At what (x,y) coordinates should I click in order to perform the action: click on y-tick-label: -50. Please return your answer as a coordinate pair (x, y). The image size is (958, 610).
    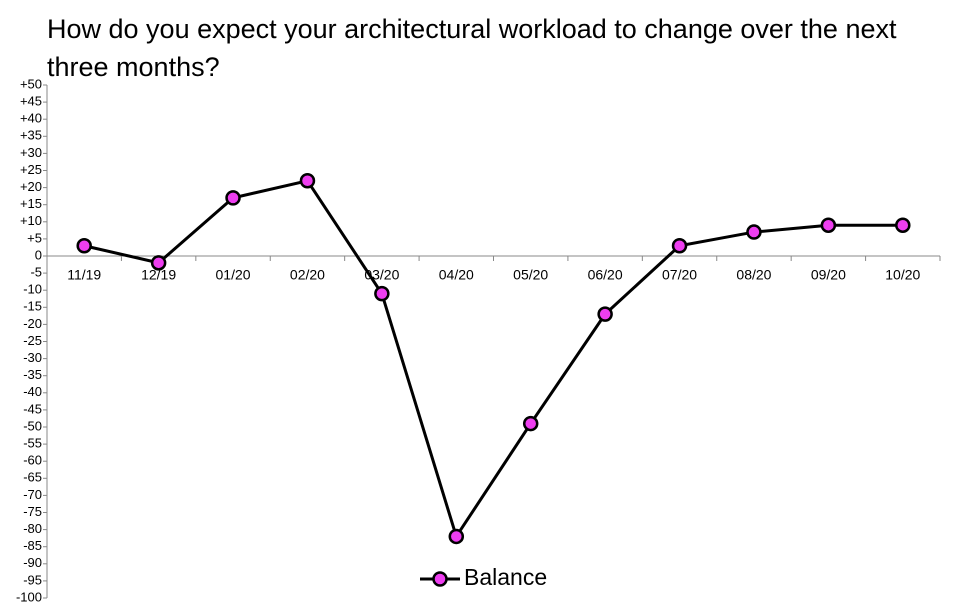
    Looking at the image, I should click on (32, 425).